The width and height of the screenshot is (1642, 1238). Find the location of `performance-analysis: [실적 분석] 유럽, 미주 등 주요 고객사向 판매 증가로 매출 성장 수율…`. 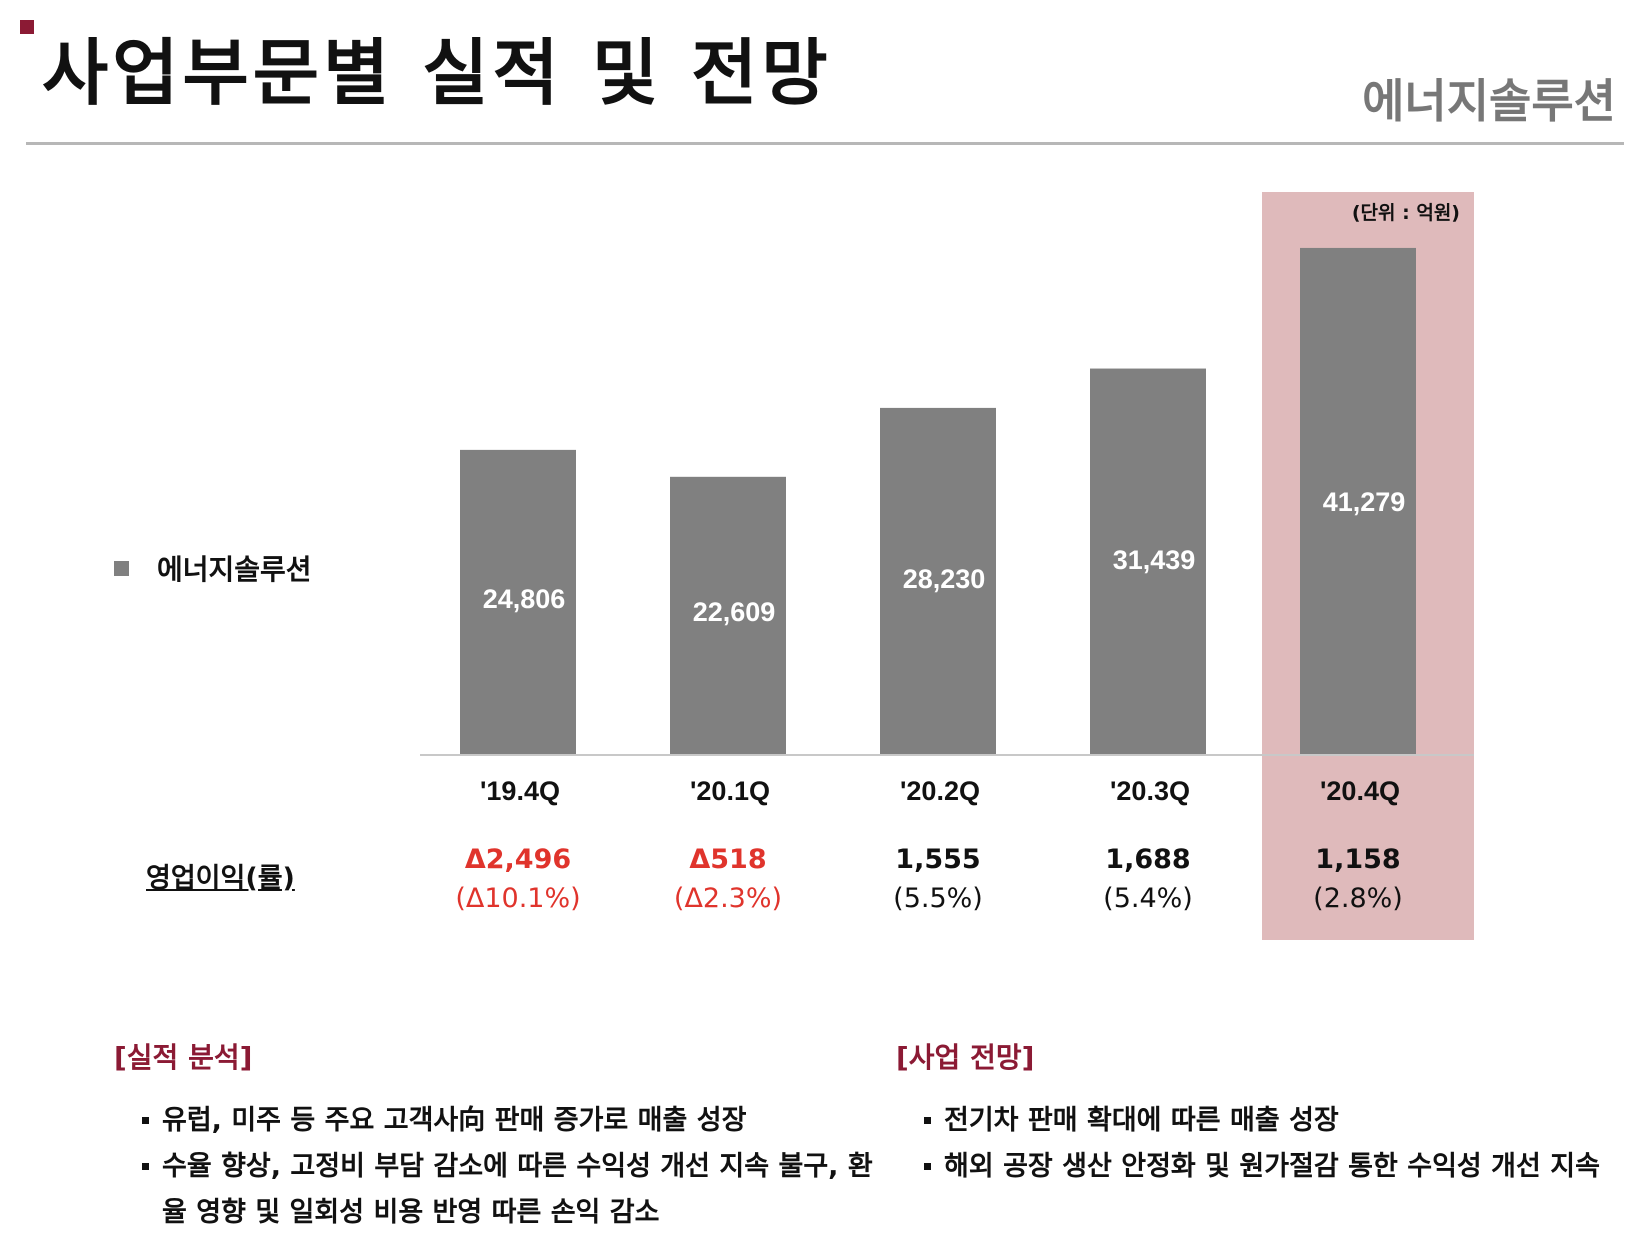

performance-analysis: [실적 분석] 유럽, 미주 등 주요 고객사向 판매 증가로 매출 성장 수율… is located at coordinates (504, 1136).